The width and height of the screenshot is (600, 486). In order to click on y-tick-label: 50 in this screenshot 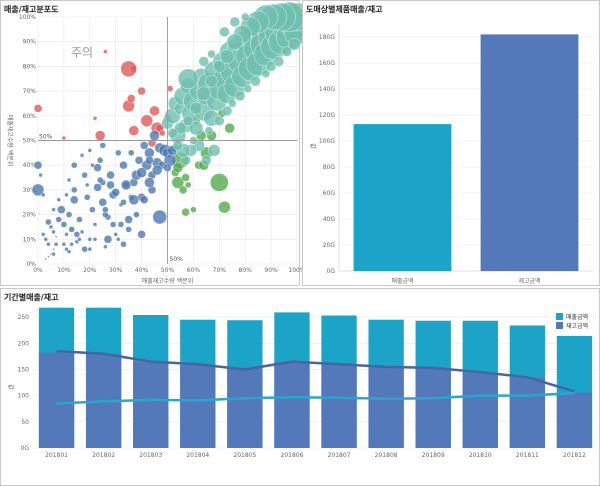, I will do `click(25, 422)`.